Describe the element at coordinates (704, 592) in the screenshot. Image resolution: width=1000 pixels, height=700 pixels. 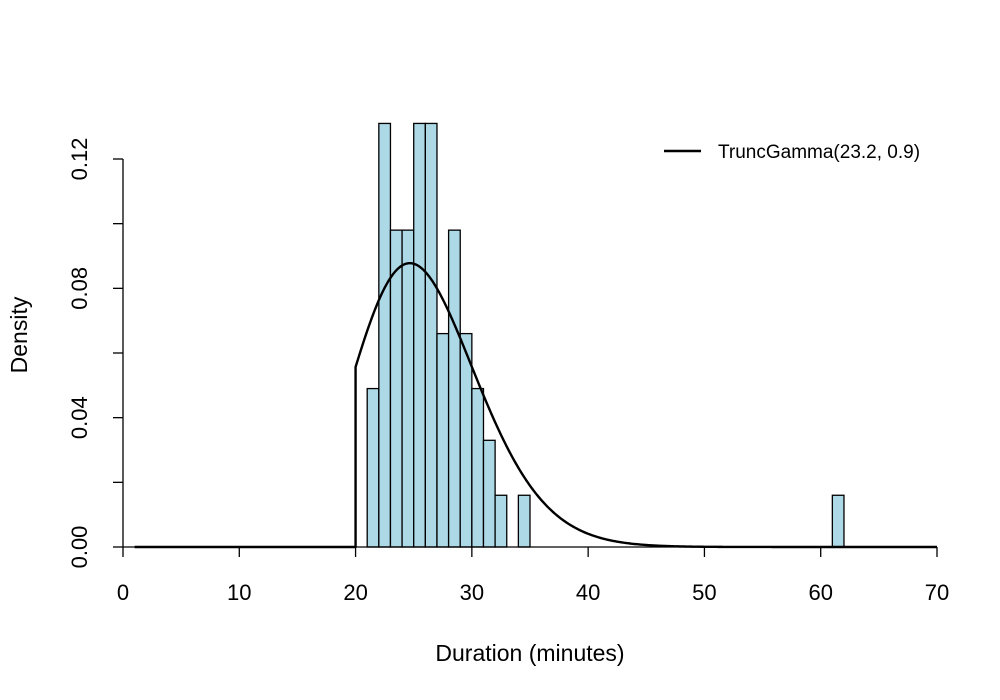
I see `x-tick-label: 50` at that location.